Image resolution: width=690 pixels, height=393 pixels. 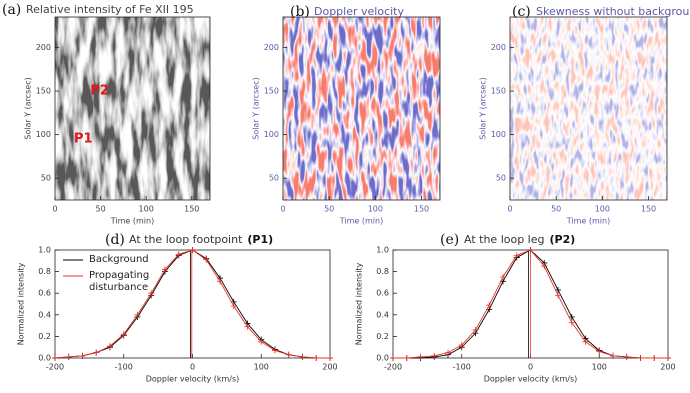 What do you see at coordinates (613, 11) in the screenshot?
I see `chart-title: Skewness without background` at bounding box center [613, 11].